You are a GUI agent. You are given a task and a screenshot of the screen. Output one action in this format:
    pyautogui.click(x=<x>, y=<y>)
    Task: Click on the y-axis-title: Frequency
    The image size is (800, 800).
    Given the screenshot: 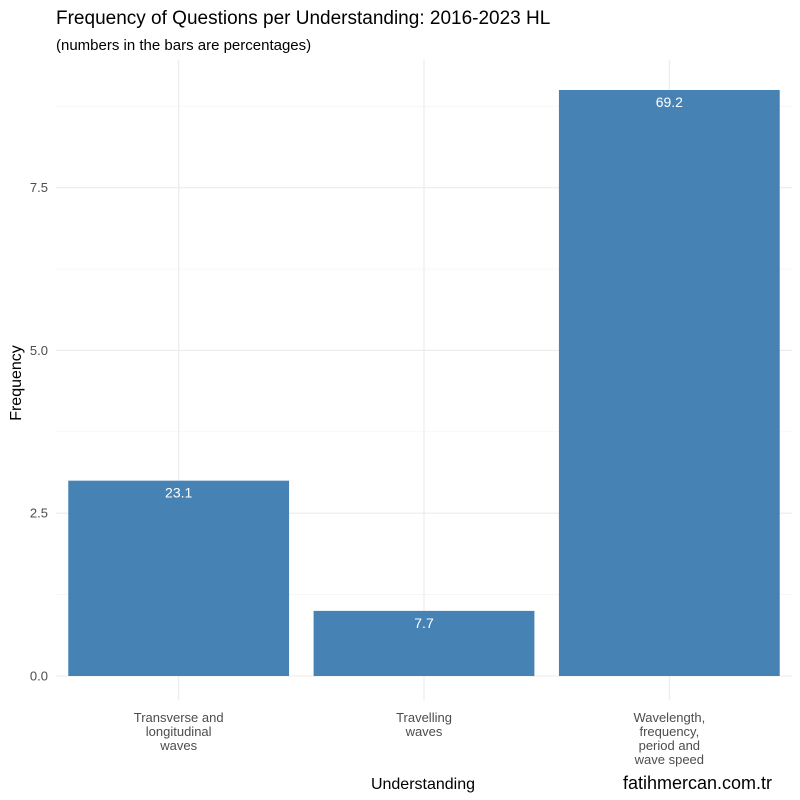 What is the action you would take?
    pyautogui.click(x=16, y=383)
    